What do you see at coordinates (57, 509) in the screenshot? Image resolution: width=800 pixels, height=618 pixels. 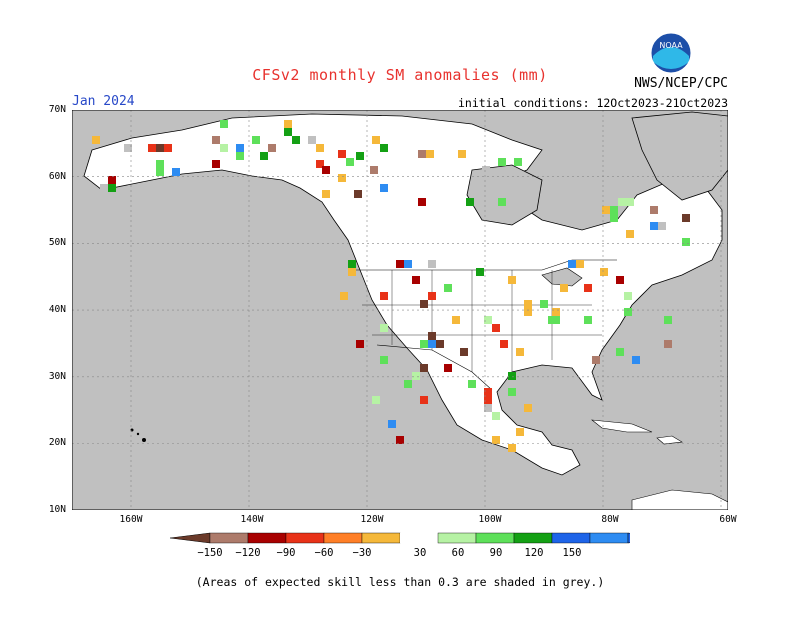 I see `lat-label: 10N` at bounding box center [57, 509].